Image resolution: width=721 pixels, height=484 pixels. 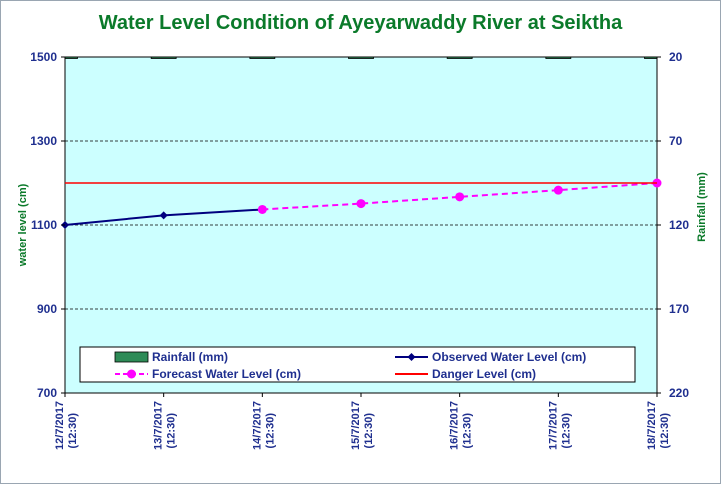 I want to click on x-axis-tick-date: 12/7/2017, so click(x=60, y=425).